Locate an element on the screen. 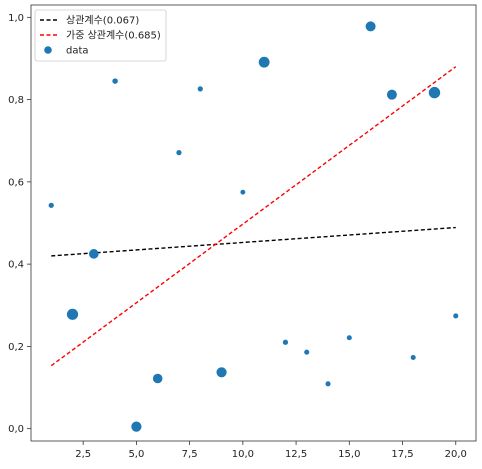 The width and height of the screenshot is (482, 469). x-tick-label: 7,5 is located at coordinates (190, 454).